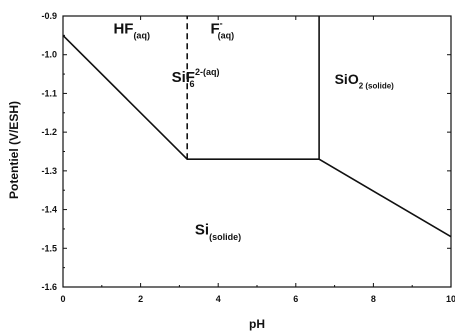 Image resolution: width=455 pixels, height=331 pixels. I want to click on region-label: SiF2-(aq) 6, so click(196, 78).